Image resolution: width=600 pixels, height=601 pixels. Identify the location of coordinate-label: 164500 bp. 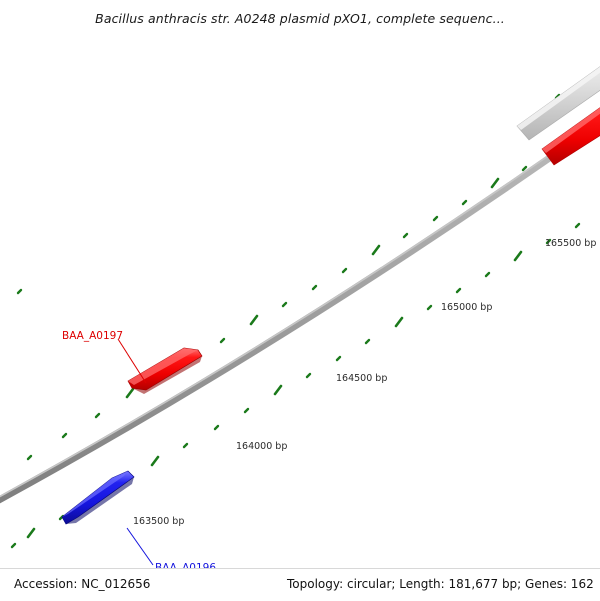
(361, 378).